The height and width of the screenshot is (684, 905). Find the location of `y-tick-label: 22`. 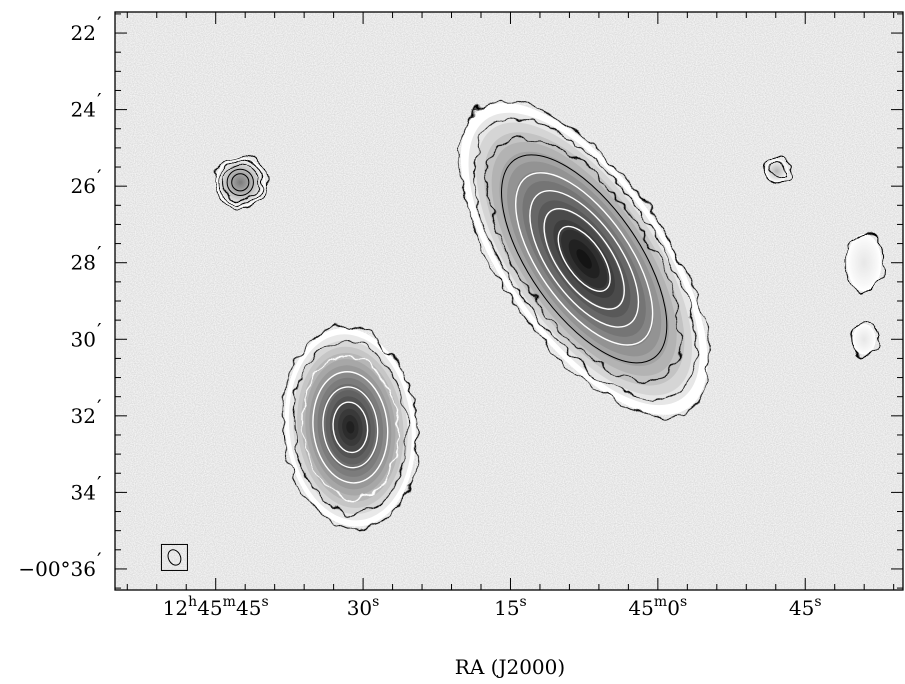

y-tick-label: 22 is located at coordinates (83, 33).